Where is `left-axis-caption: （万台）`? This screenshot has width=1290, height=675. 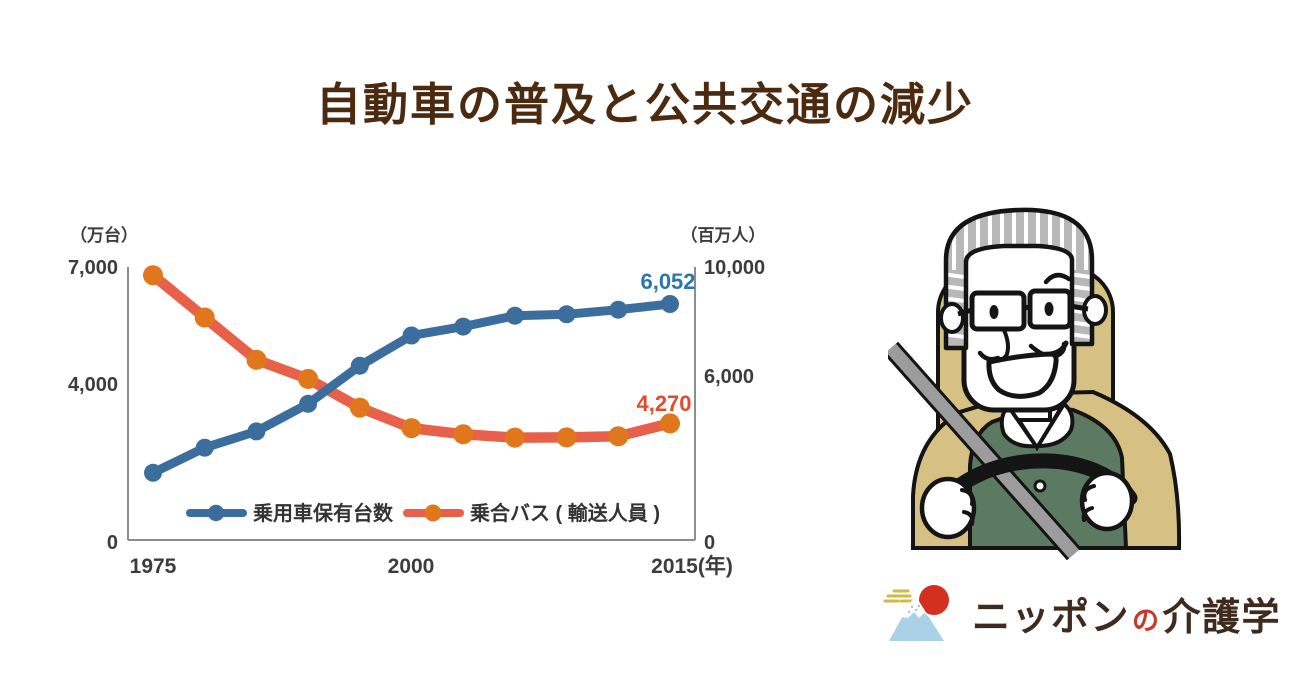 left-axis-caption: （万台） is located at coordinates (104, 235).